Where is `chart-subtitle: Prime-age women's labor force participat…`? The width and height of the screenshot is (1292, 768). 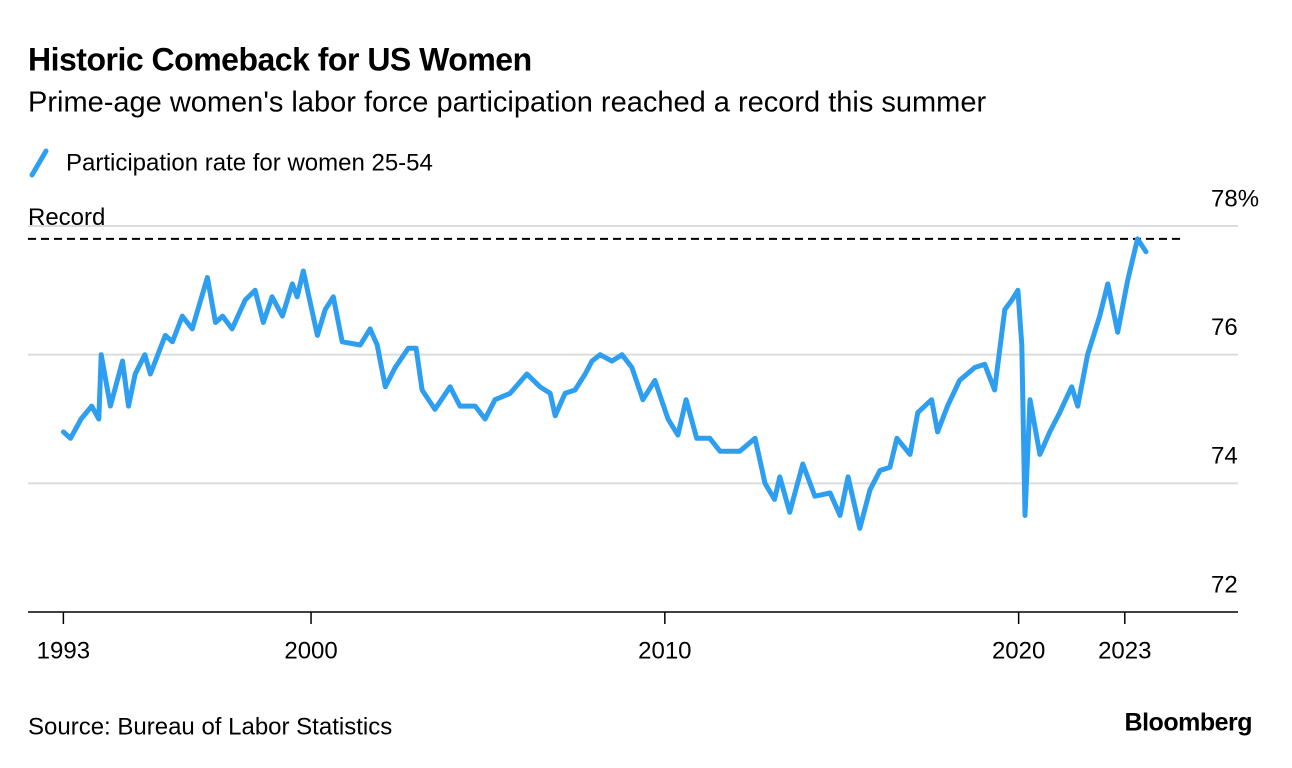
chart-subtitle: Prime-age women's labor force participat… is located at coordinates (507, 103).